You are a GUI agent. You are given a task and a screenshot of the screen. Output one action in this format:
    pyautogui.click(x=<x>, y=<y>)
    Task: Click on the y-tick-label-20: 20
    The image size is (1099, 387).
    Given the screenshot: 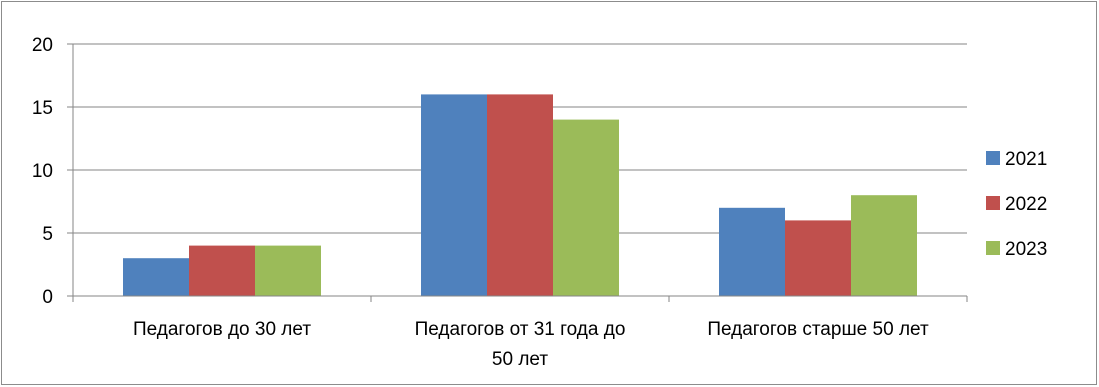 What is the action you would take?
    pyautogui.click(x=42, y=45)
    